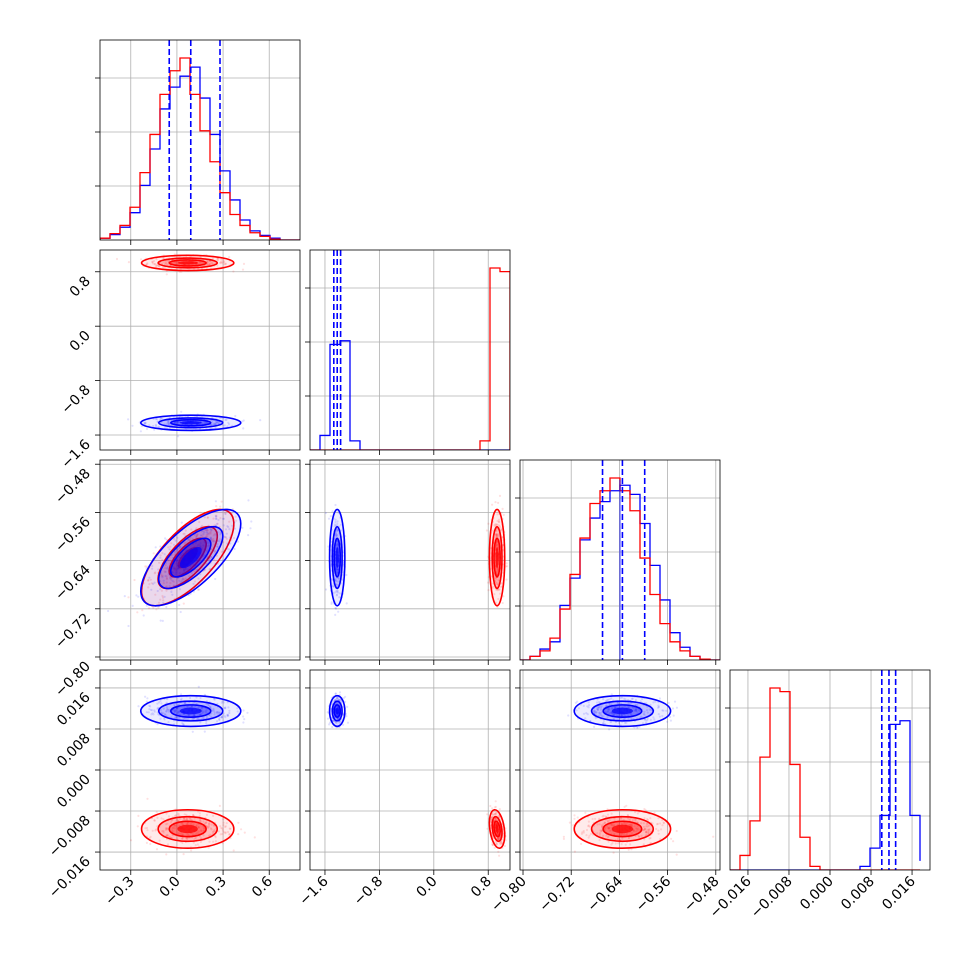 This screenshot has height=970, width=970. I want to click on panel-content, so click(416, 555).